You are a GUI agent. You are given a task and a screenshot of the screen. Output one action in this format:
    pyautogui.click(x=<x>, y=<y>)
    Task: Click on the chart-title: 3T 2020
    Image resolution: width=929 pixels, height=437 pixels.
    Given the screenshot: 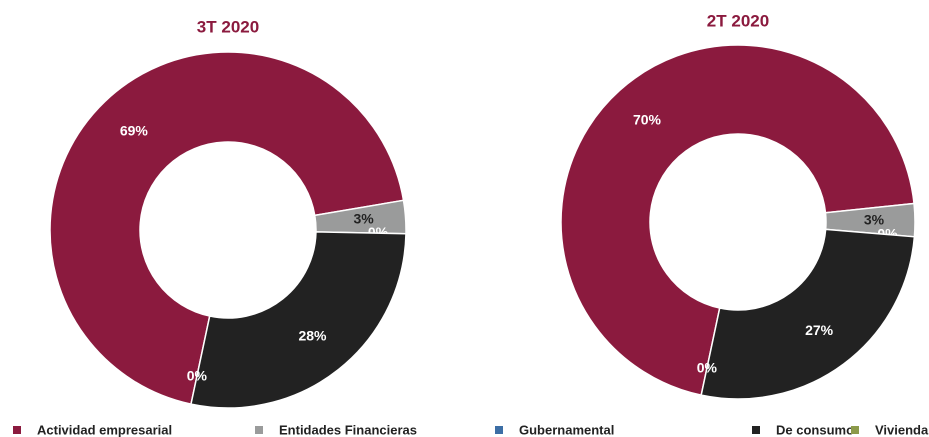 What is the action you would take?
    pyautogui.click(x=228, y=26)
    